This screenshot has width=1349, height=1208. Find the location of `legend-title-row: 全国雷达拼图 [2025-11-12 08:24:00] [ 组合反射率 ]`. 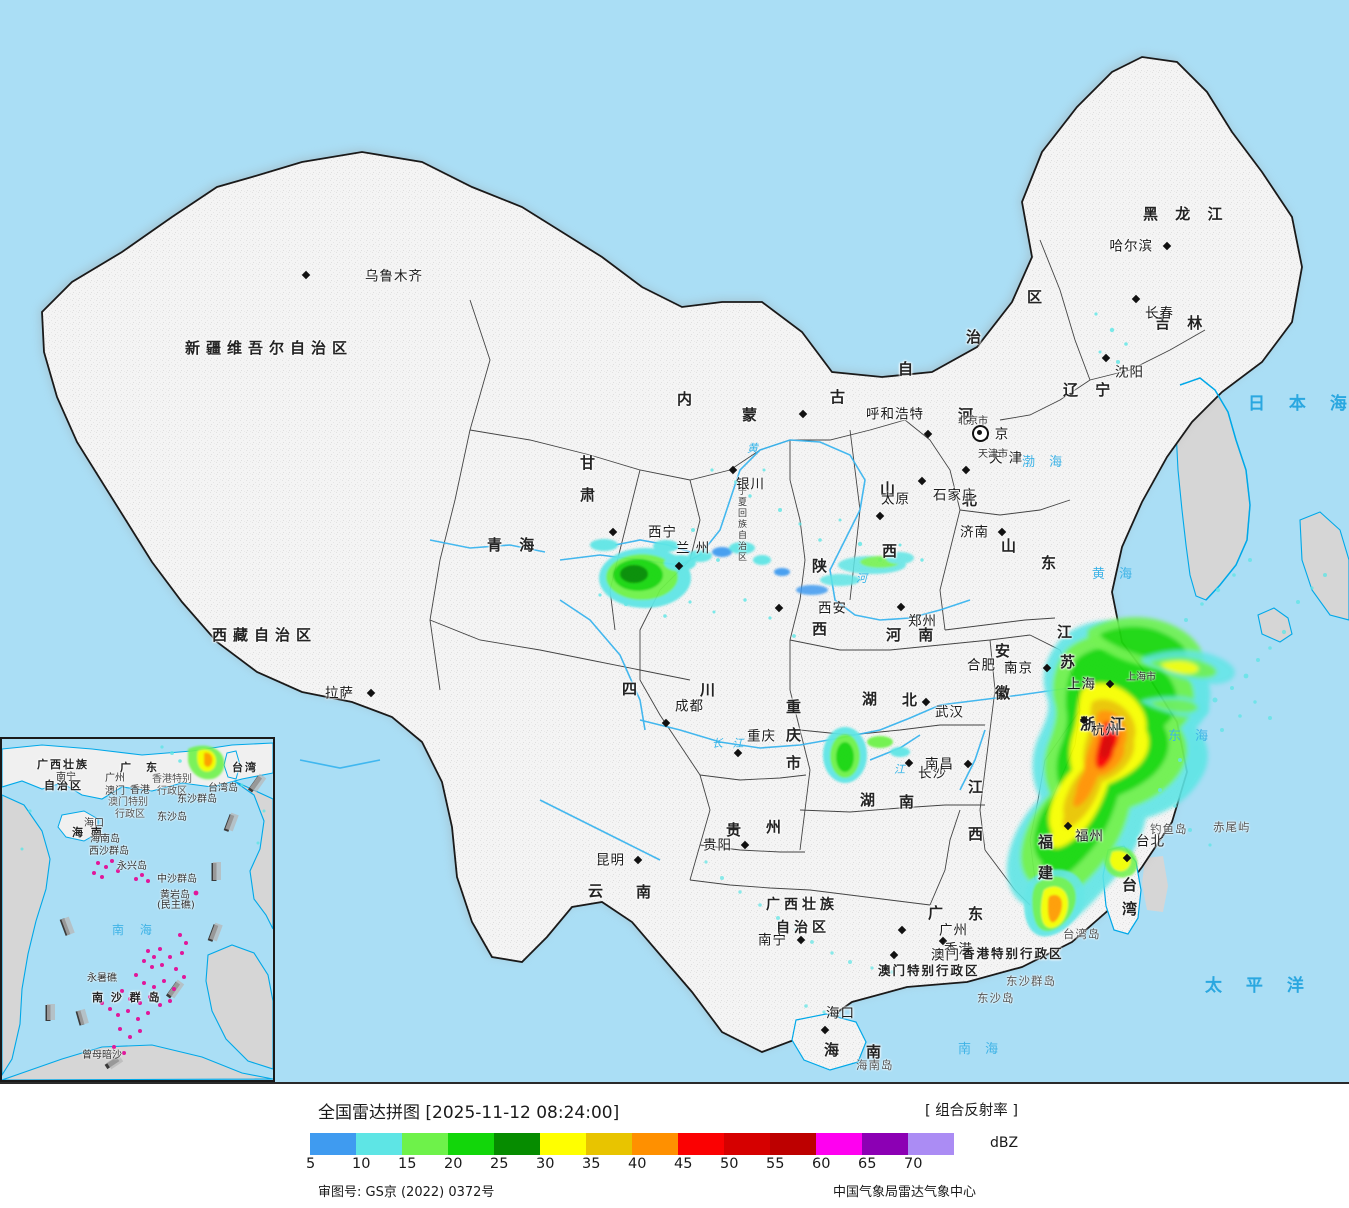

legend-title-row: 全国雷达拼图 [2025-11-12 08:24:00] [ 组合反射率 ] is located at coordinates (668, 1110).